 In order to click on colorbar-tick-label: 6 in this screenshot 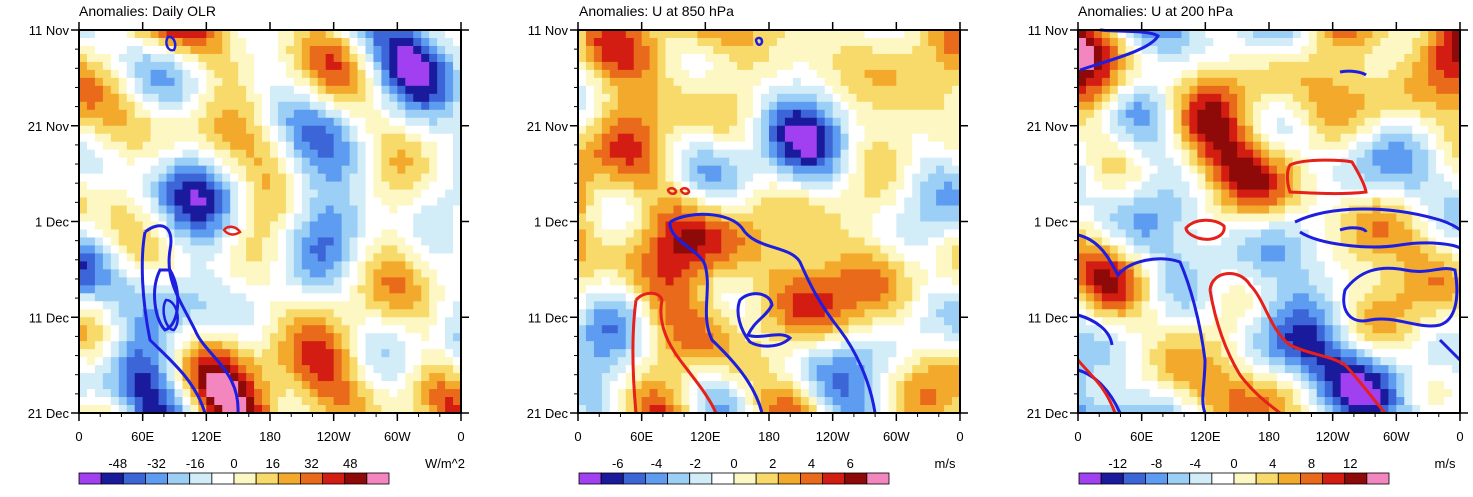, I will do `click(850, 463)`.